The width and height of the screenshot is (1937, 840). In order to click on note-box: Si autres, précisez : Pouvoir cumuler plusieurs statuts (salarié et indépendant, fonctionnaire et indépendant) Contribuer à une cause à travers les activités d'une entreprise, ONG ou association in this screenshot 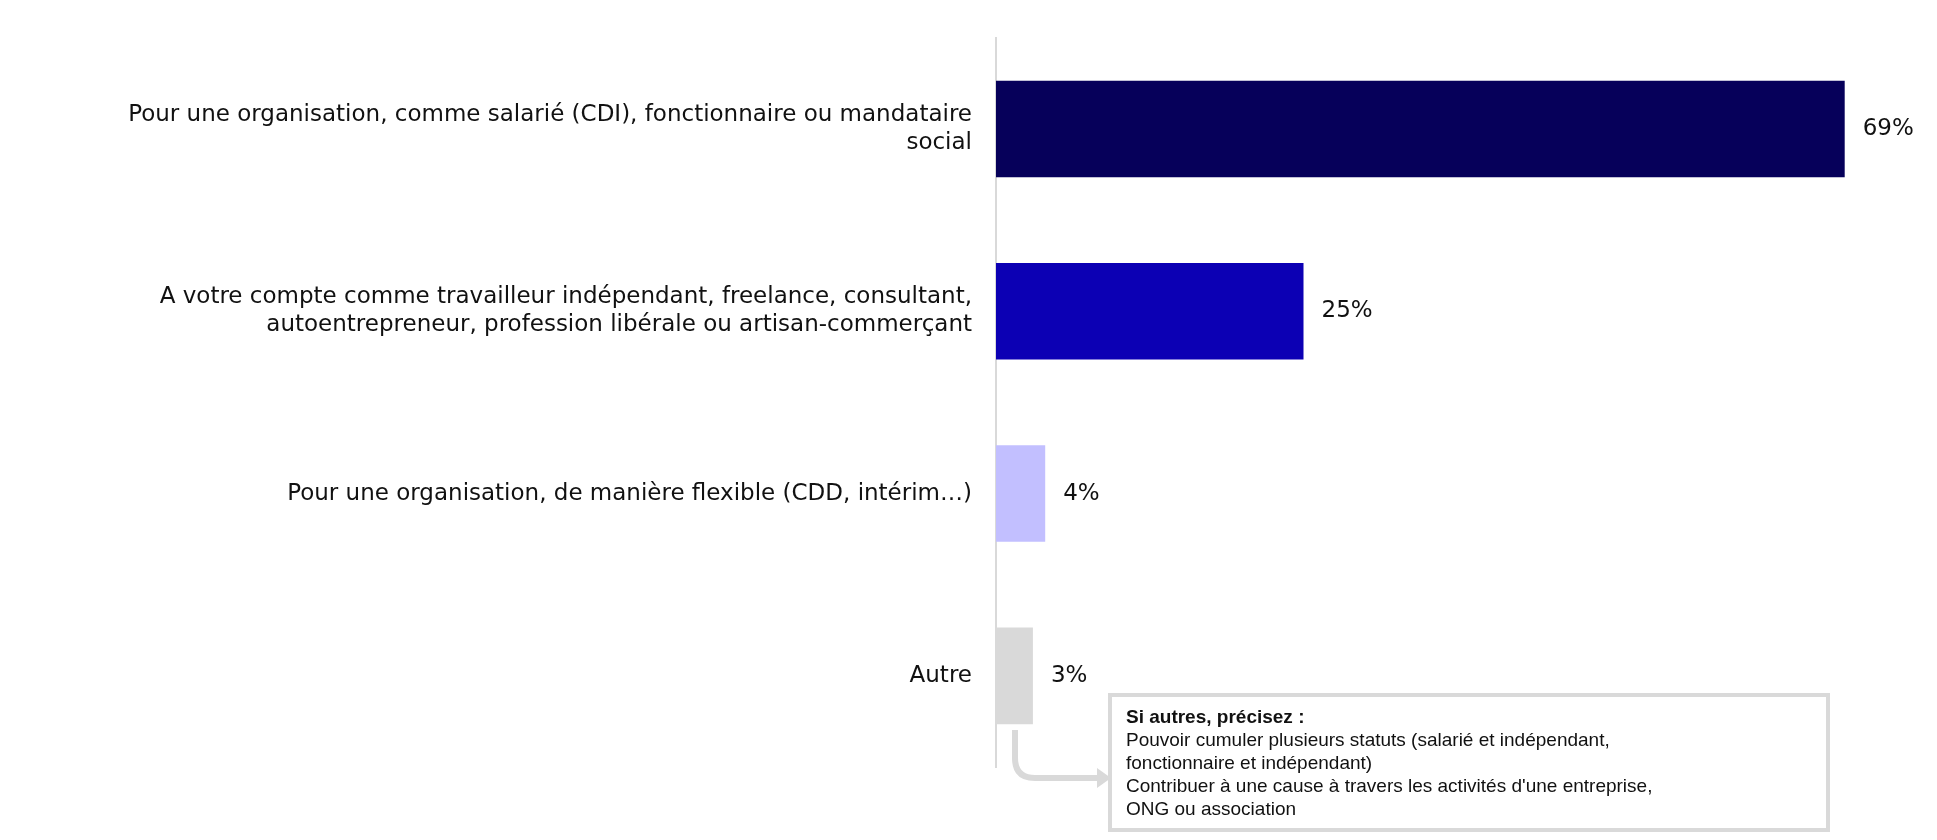, I will do `click(1469, 762)`.